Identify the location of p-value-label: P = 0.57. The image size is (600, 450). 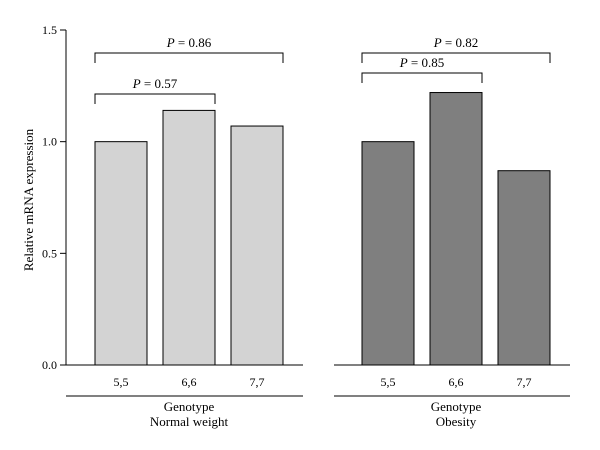
(155, 83).